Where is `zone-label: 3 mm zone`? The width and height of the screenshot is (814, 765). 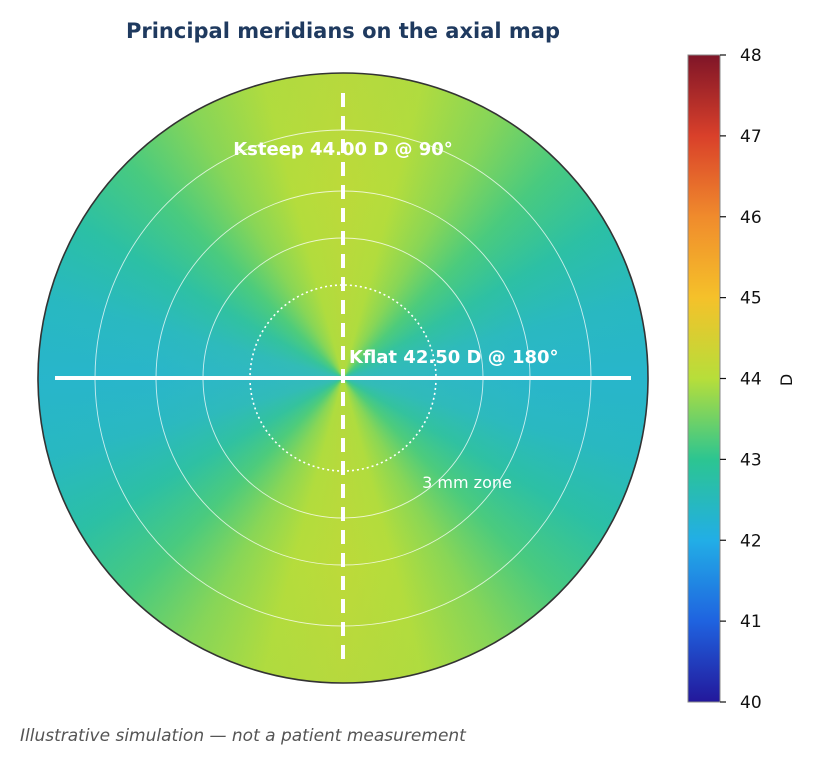
zone-label: 3 mm zone is located at coordinates (467, 482).